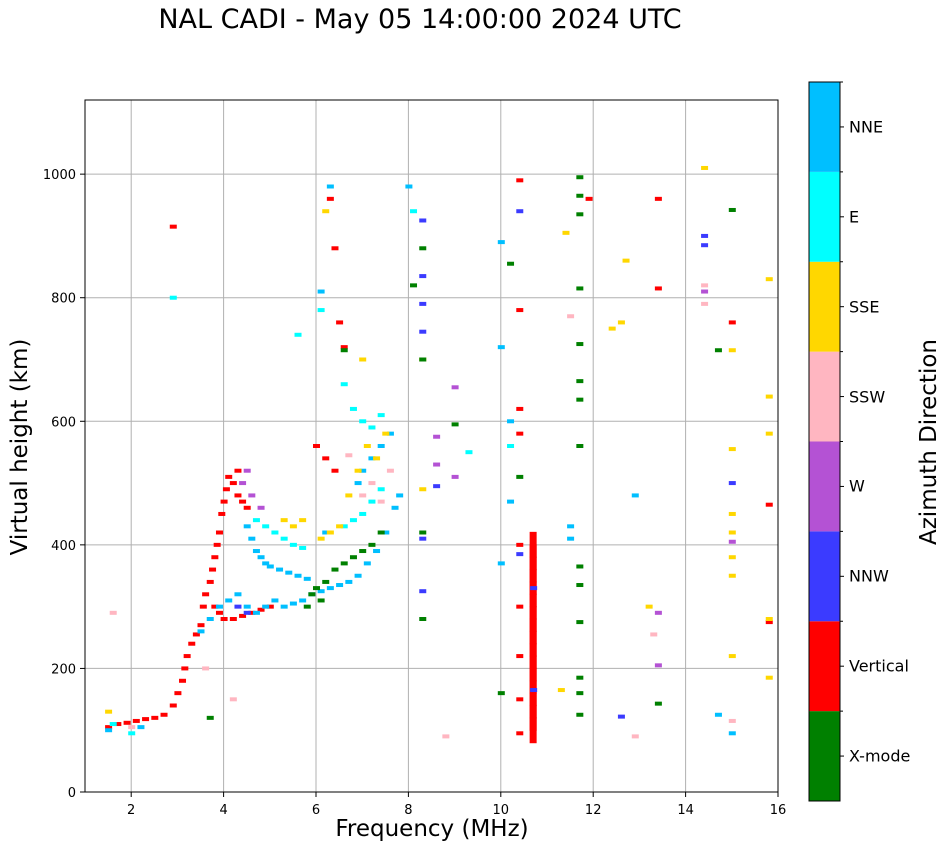 The height and width of the screenshot is (856, 951). I want to click on x-tick-label: 4, so click(223, 810).